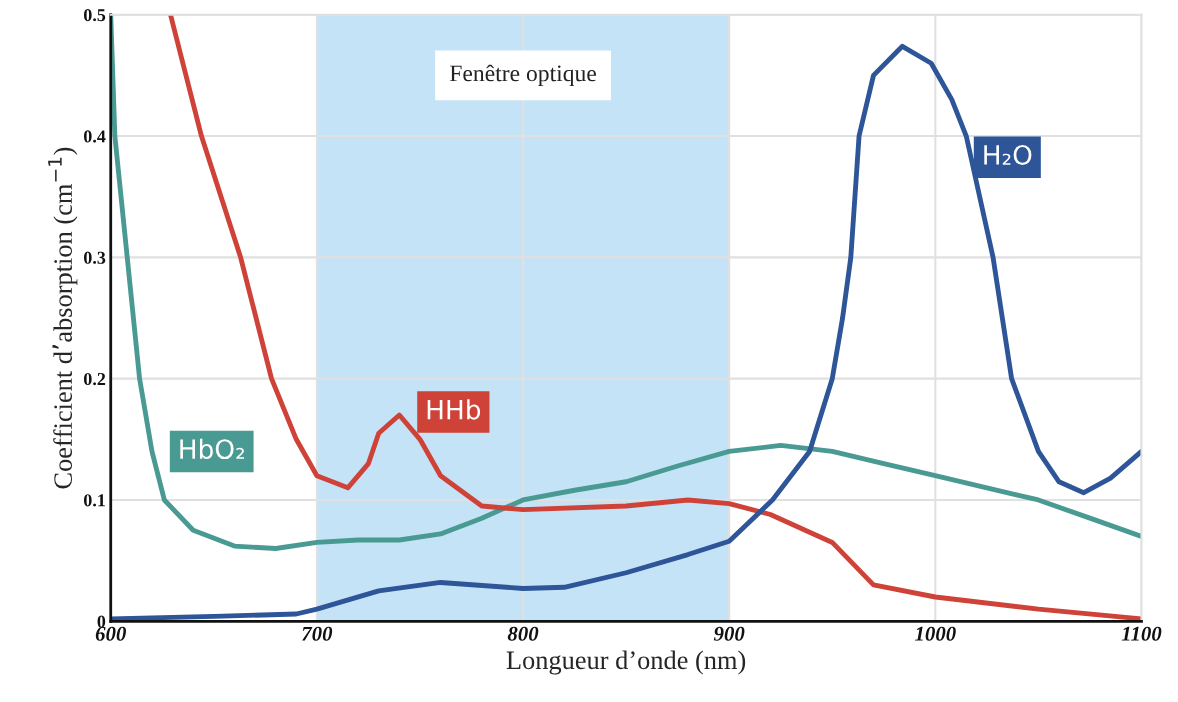 This screenshot has width=1178, height=702. What do you see at coordinates (94, 379) in the screenshot?
I see `y-tick-label: 0.2` at bounding box center [94, 379].